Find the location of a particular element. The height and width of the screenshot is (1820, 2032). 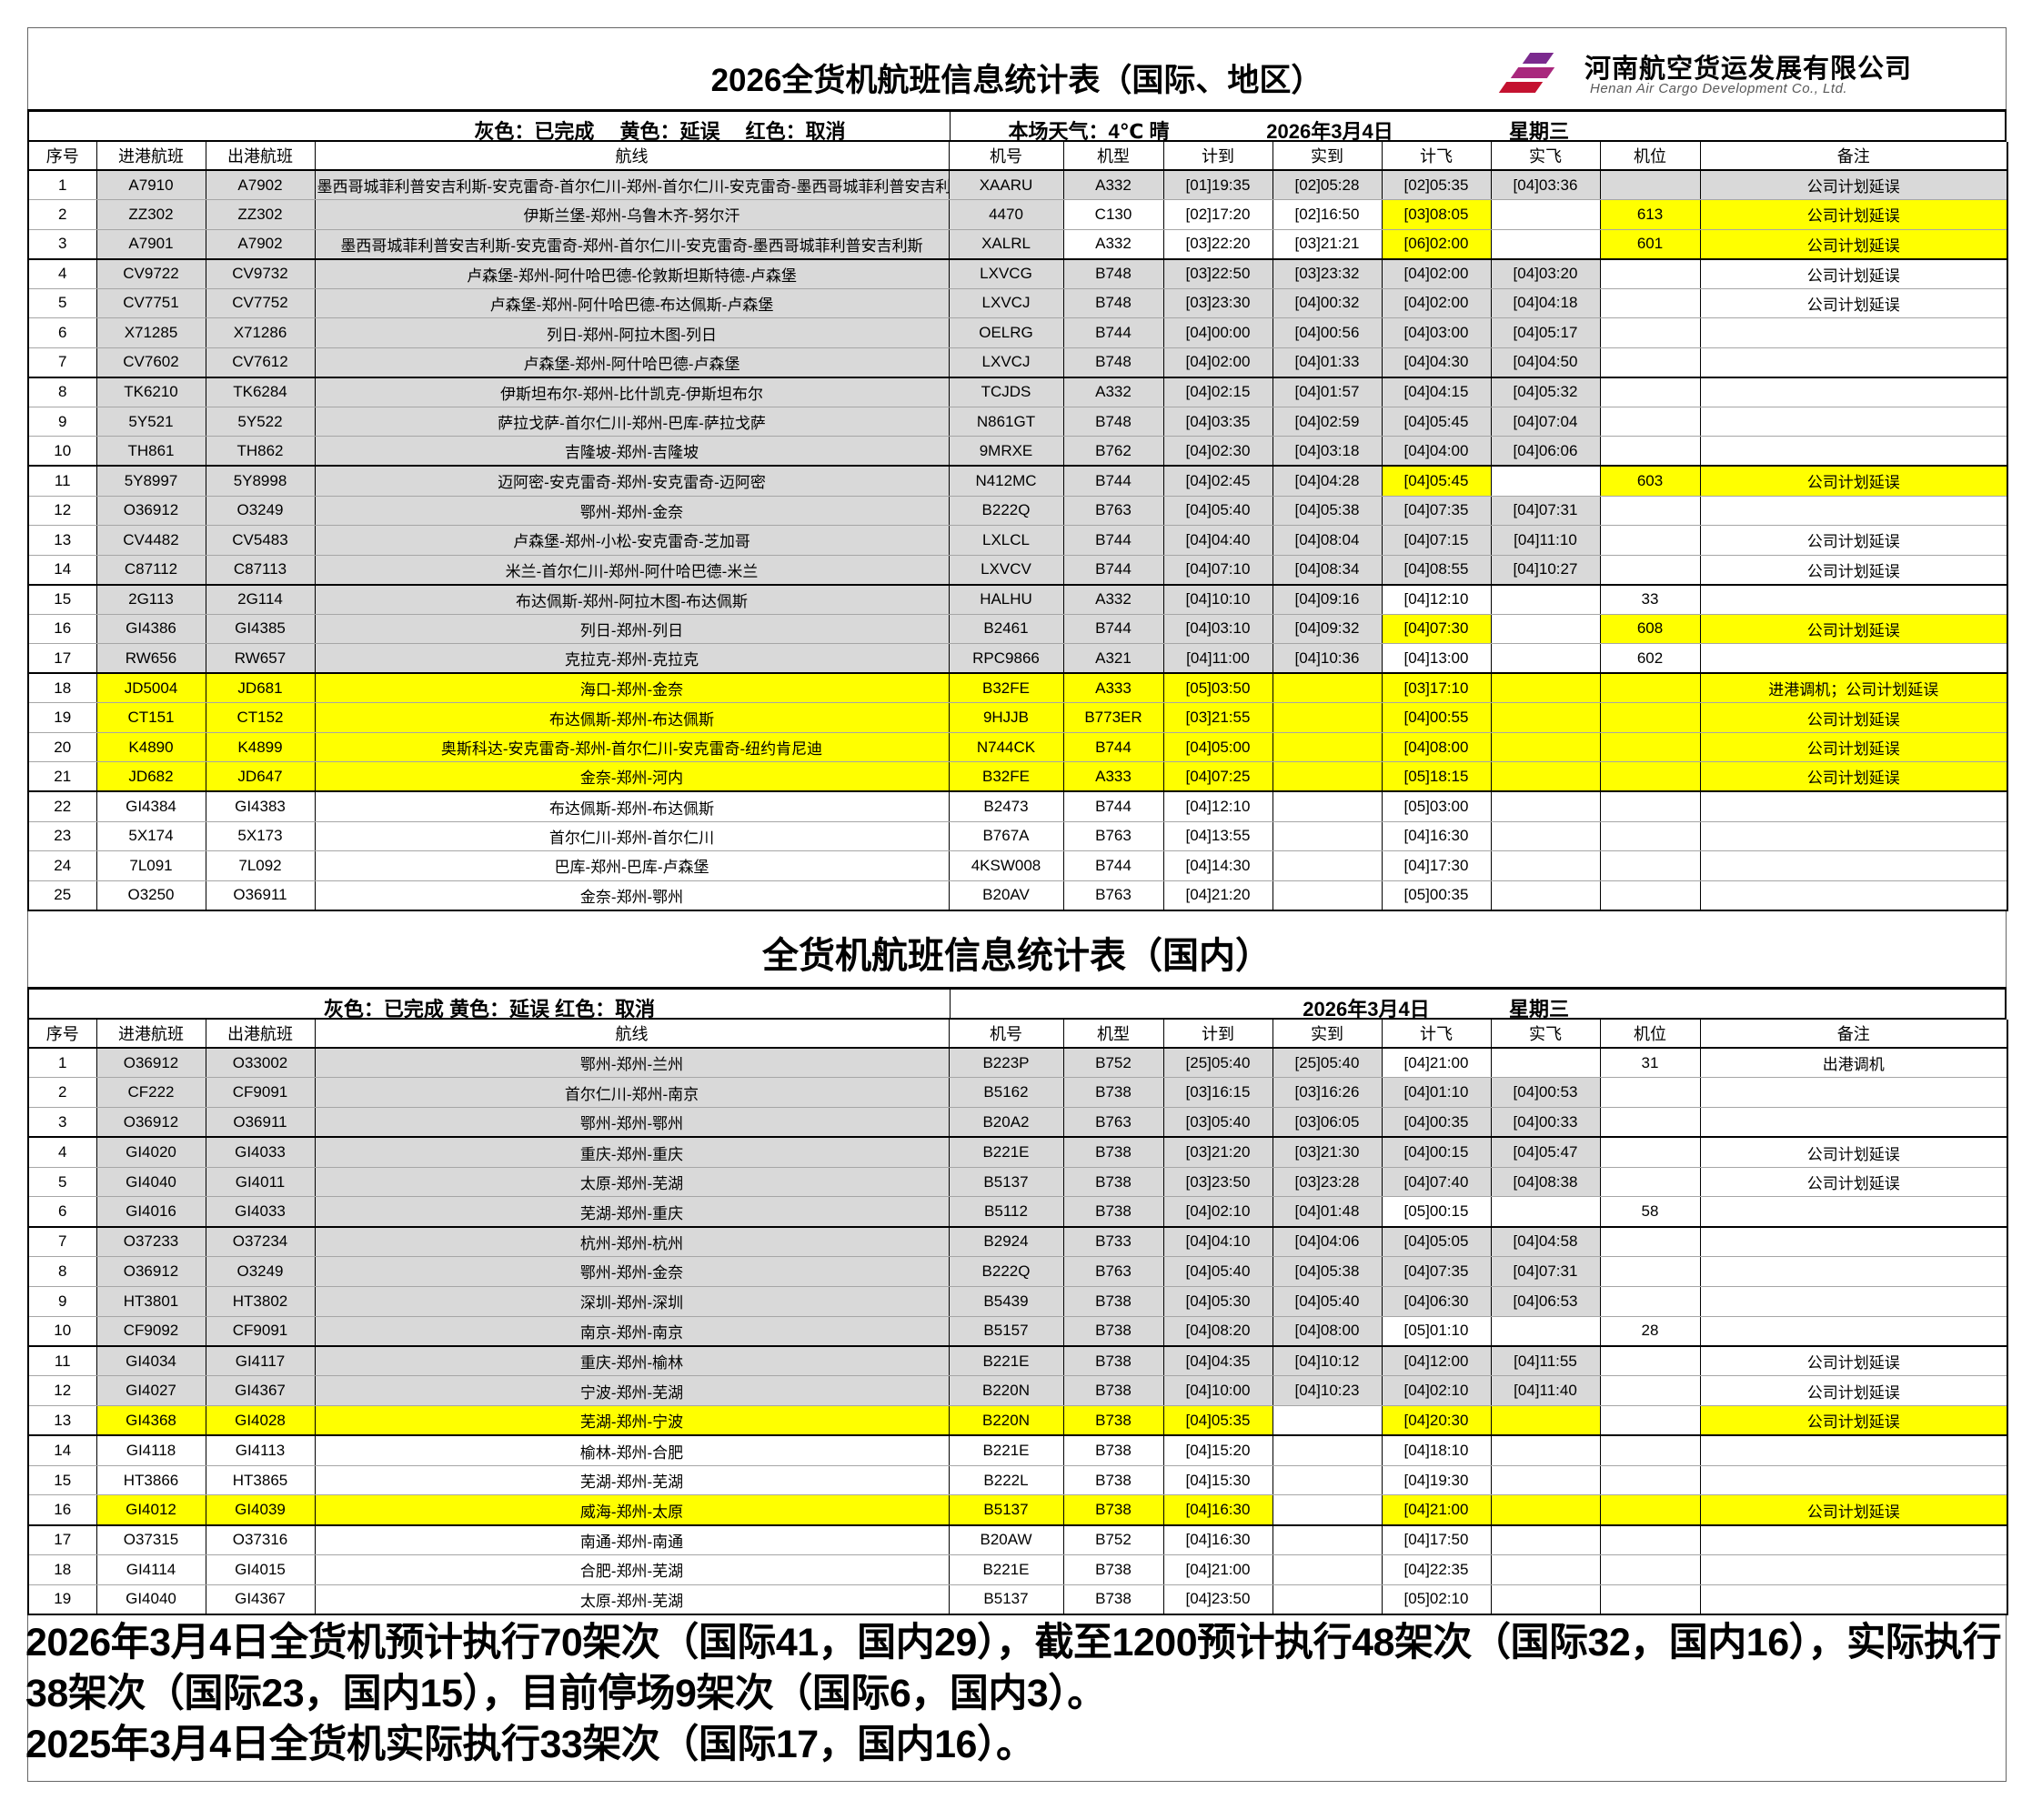

cell-actual-arrival: [03]23:32 is located at coordinates (1327, 274).